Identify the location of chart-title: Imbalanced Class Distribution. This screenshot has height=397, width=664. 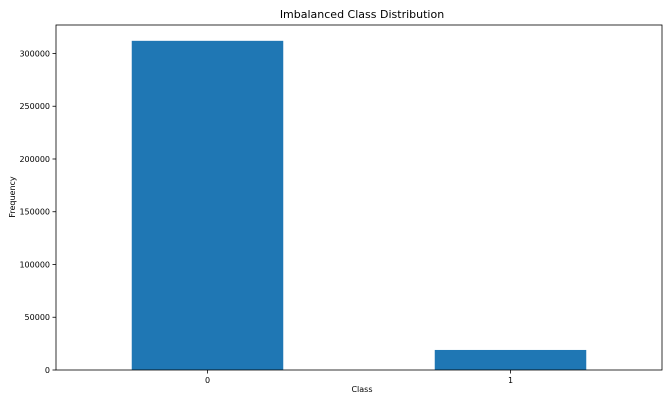
(362, 14).